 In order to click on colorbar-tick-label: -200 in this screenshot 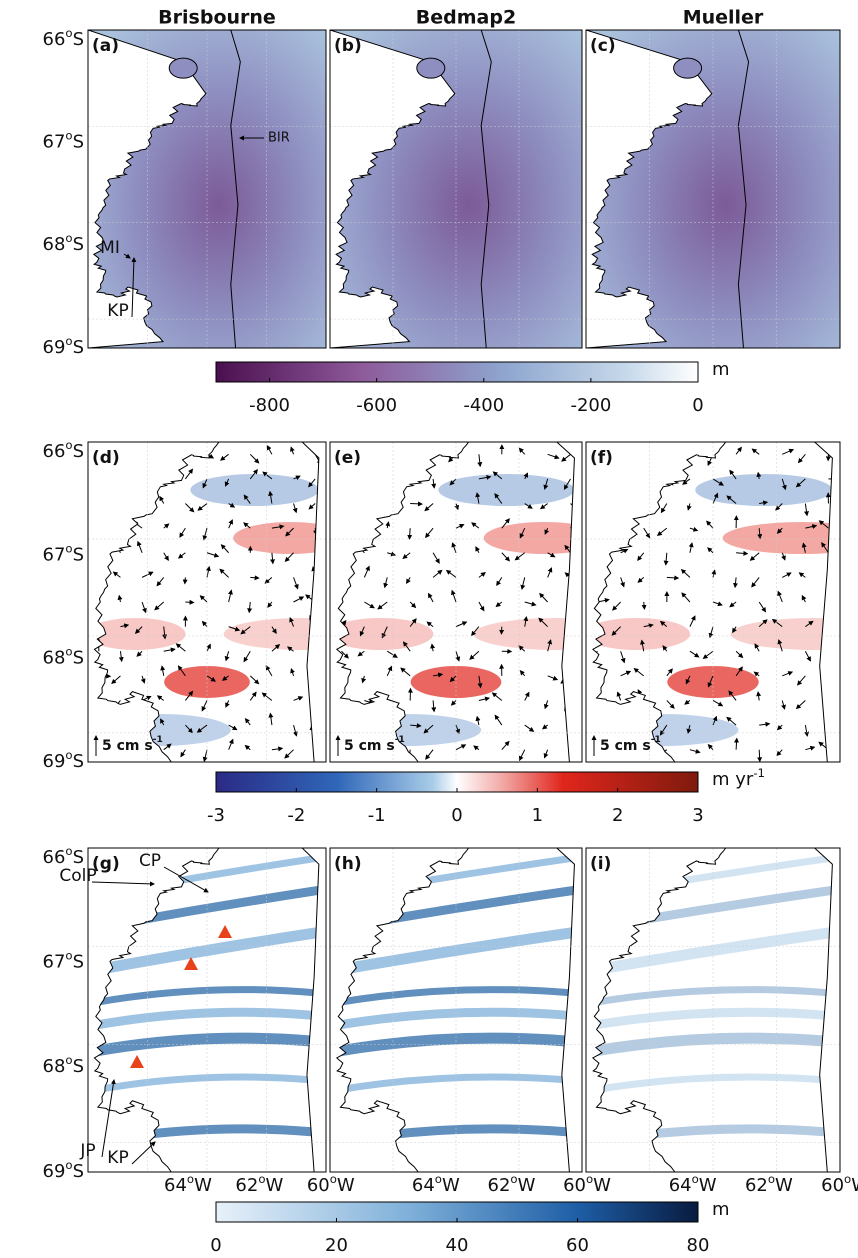, I will do `click(590, 405)`.